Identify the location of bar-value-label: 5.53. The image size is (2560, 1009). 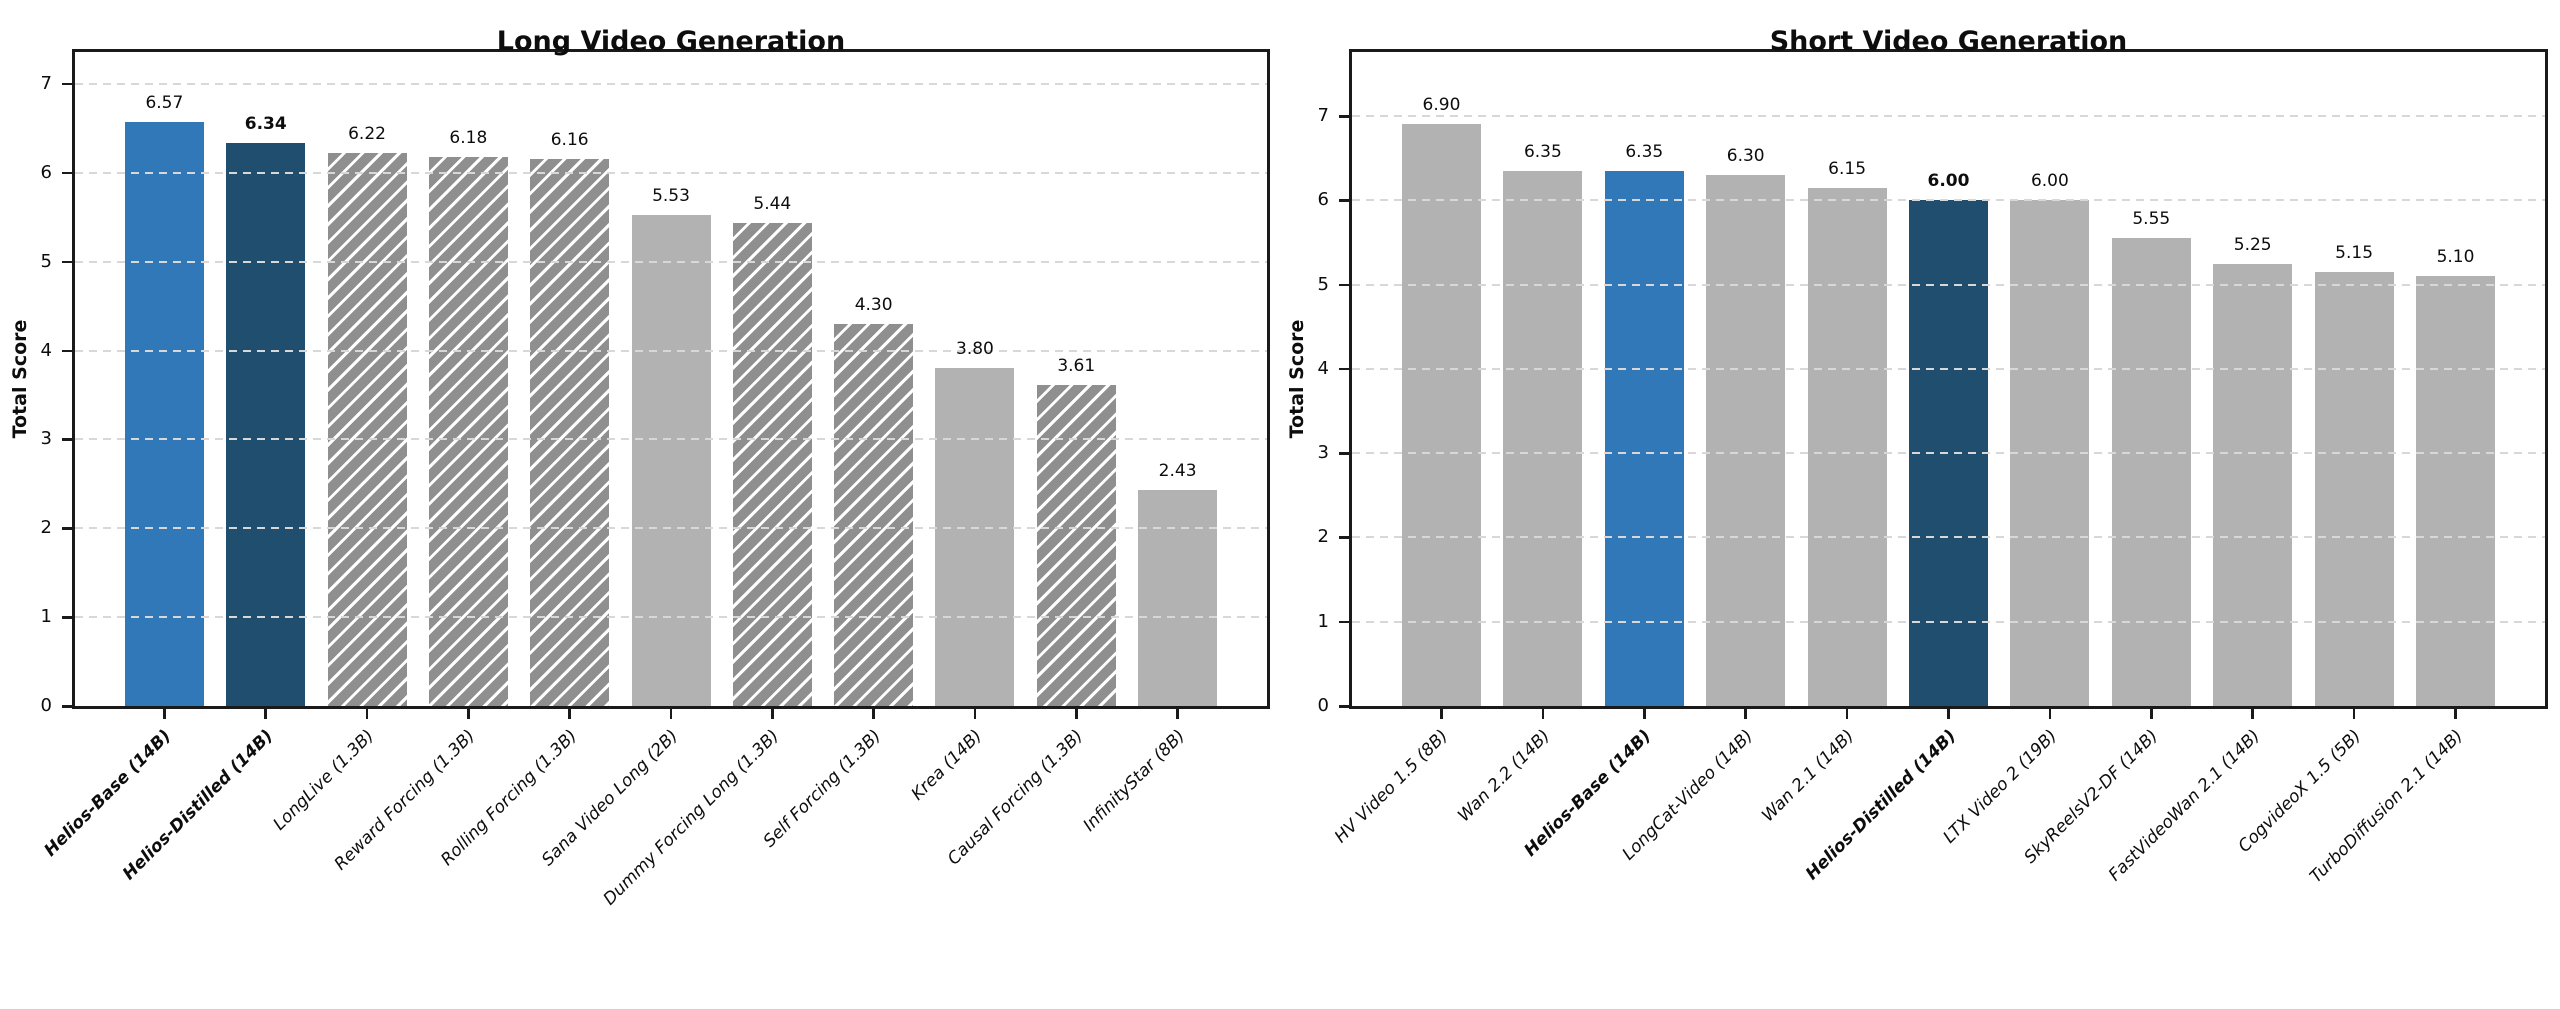
(671, 195).